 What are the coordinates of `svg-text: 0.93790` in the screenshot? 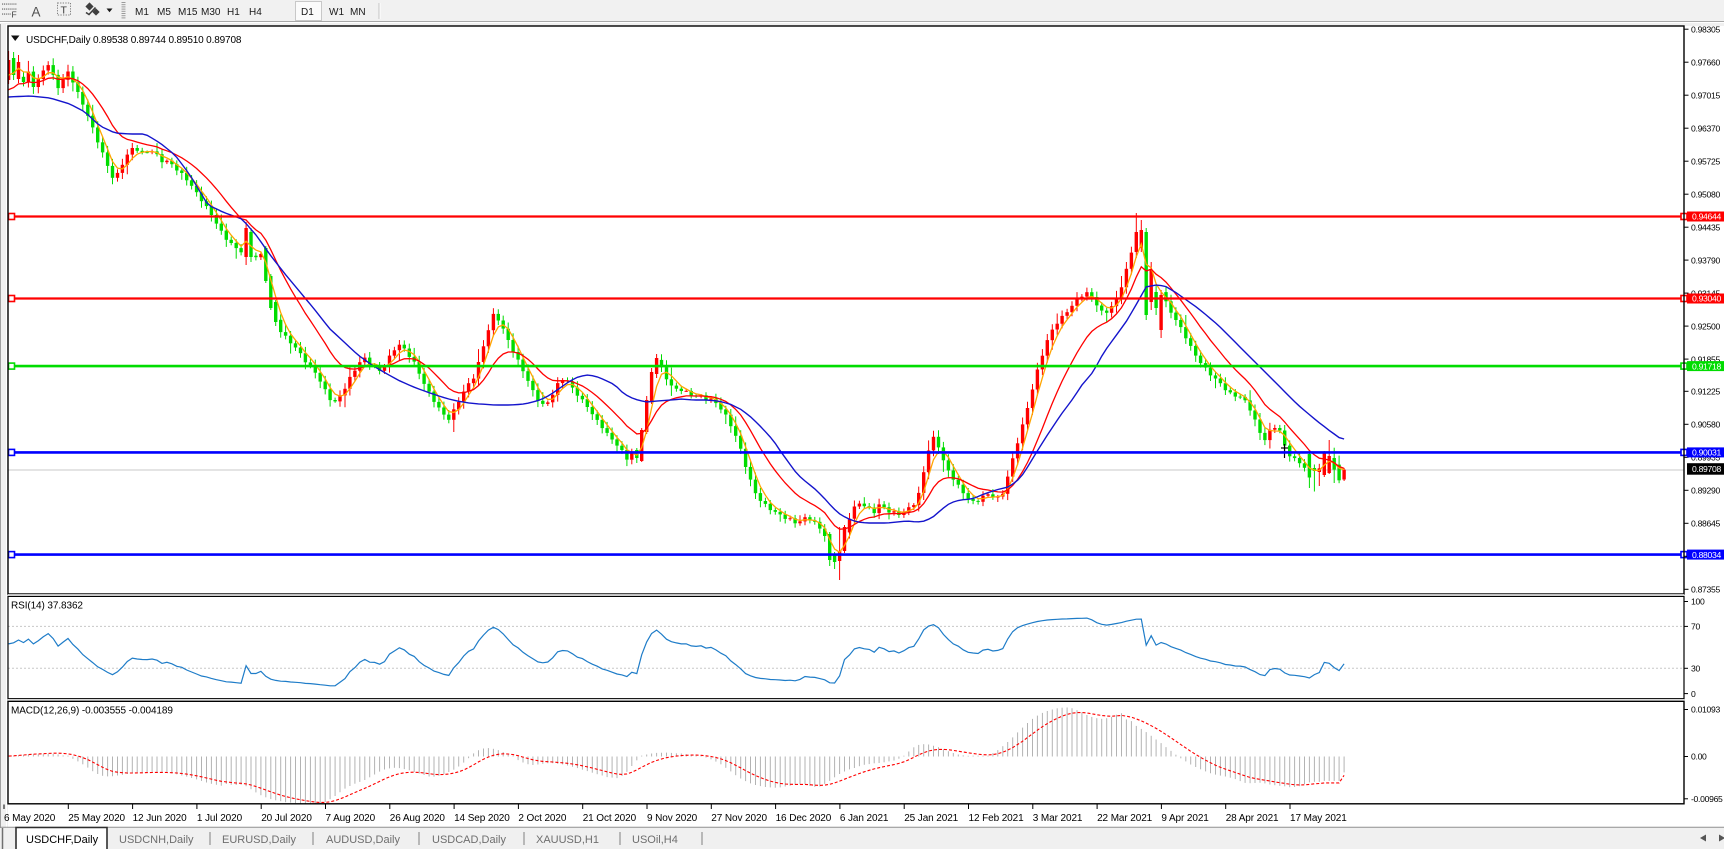 It's located at (1705, 260).